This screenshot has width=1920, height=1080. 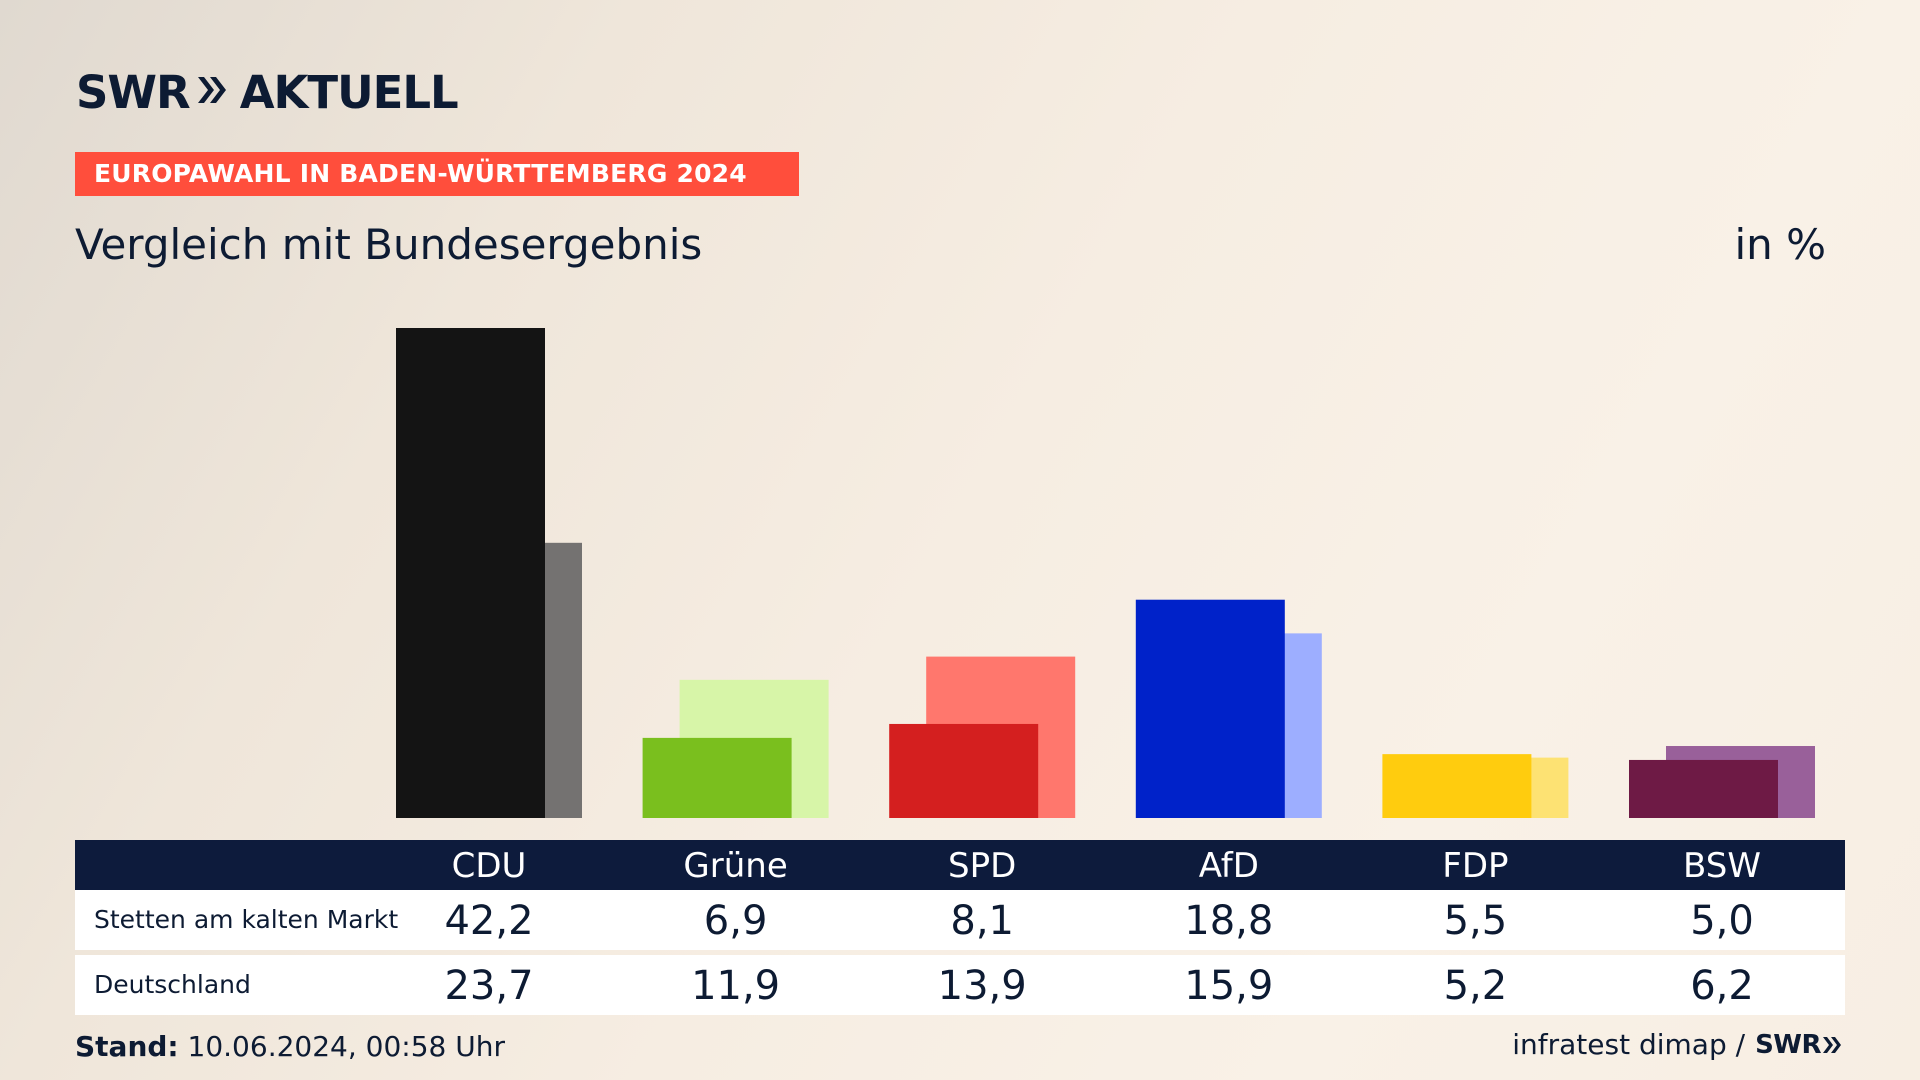 What do you see at coordinates (717, 777) in the screenshot?
I see `bar-local-gruene` at bounding box center [717, 777].